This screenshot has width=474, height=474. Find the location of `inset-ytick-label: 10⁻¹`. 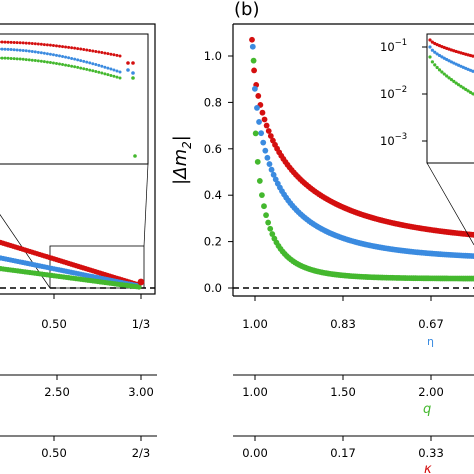

inset-ytick-label: 10⁻¹ is located at coordinates (393, 46).